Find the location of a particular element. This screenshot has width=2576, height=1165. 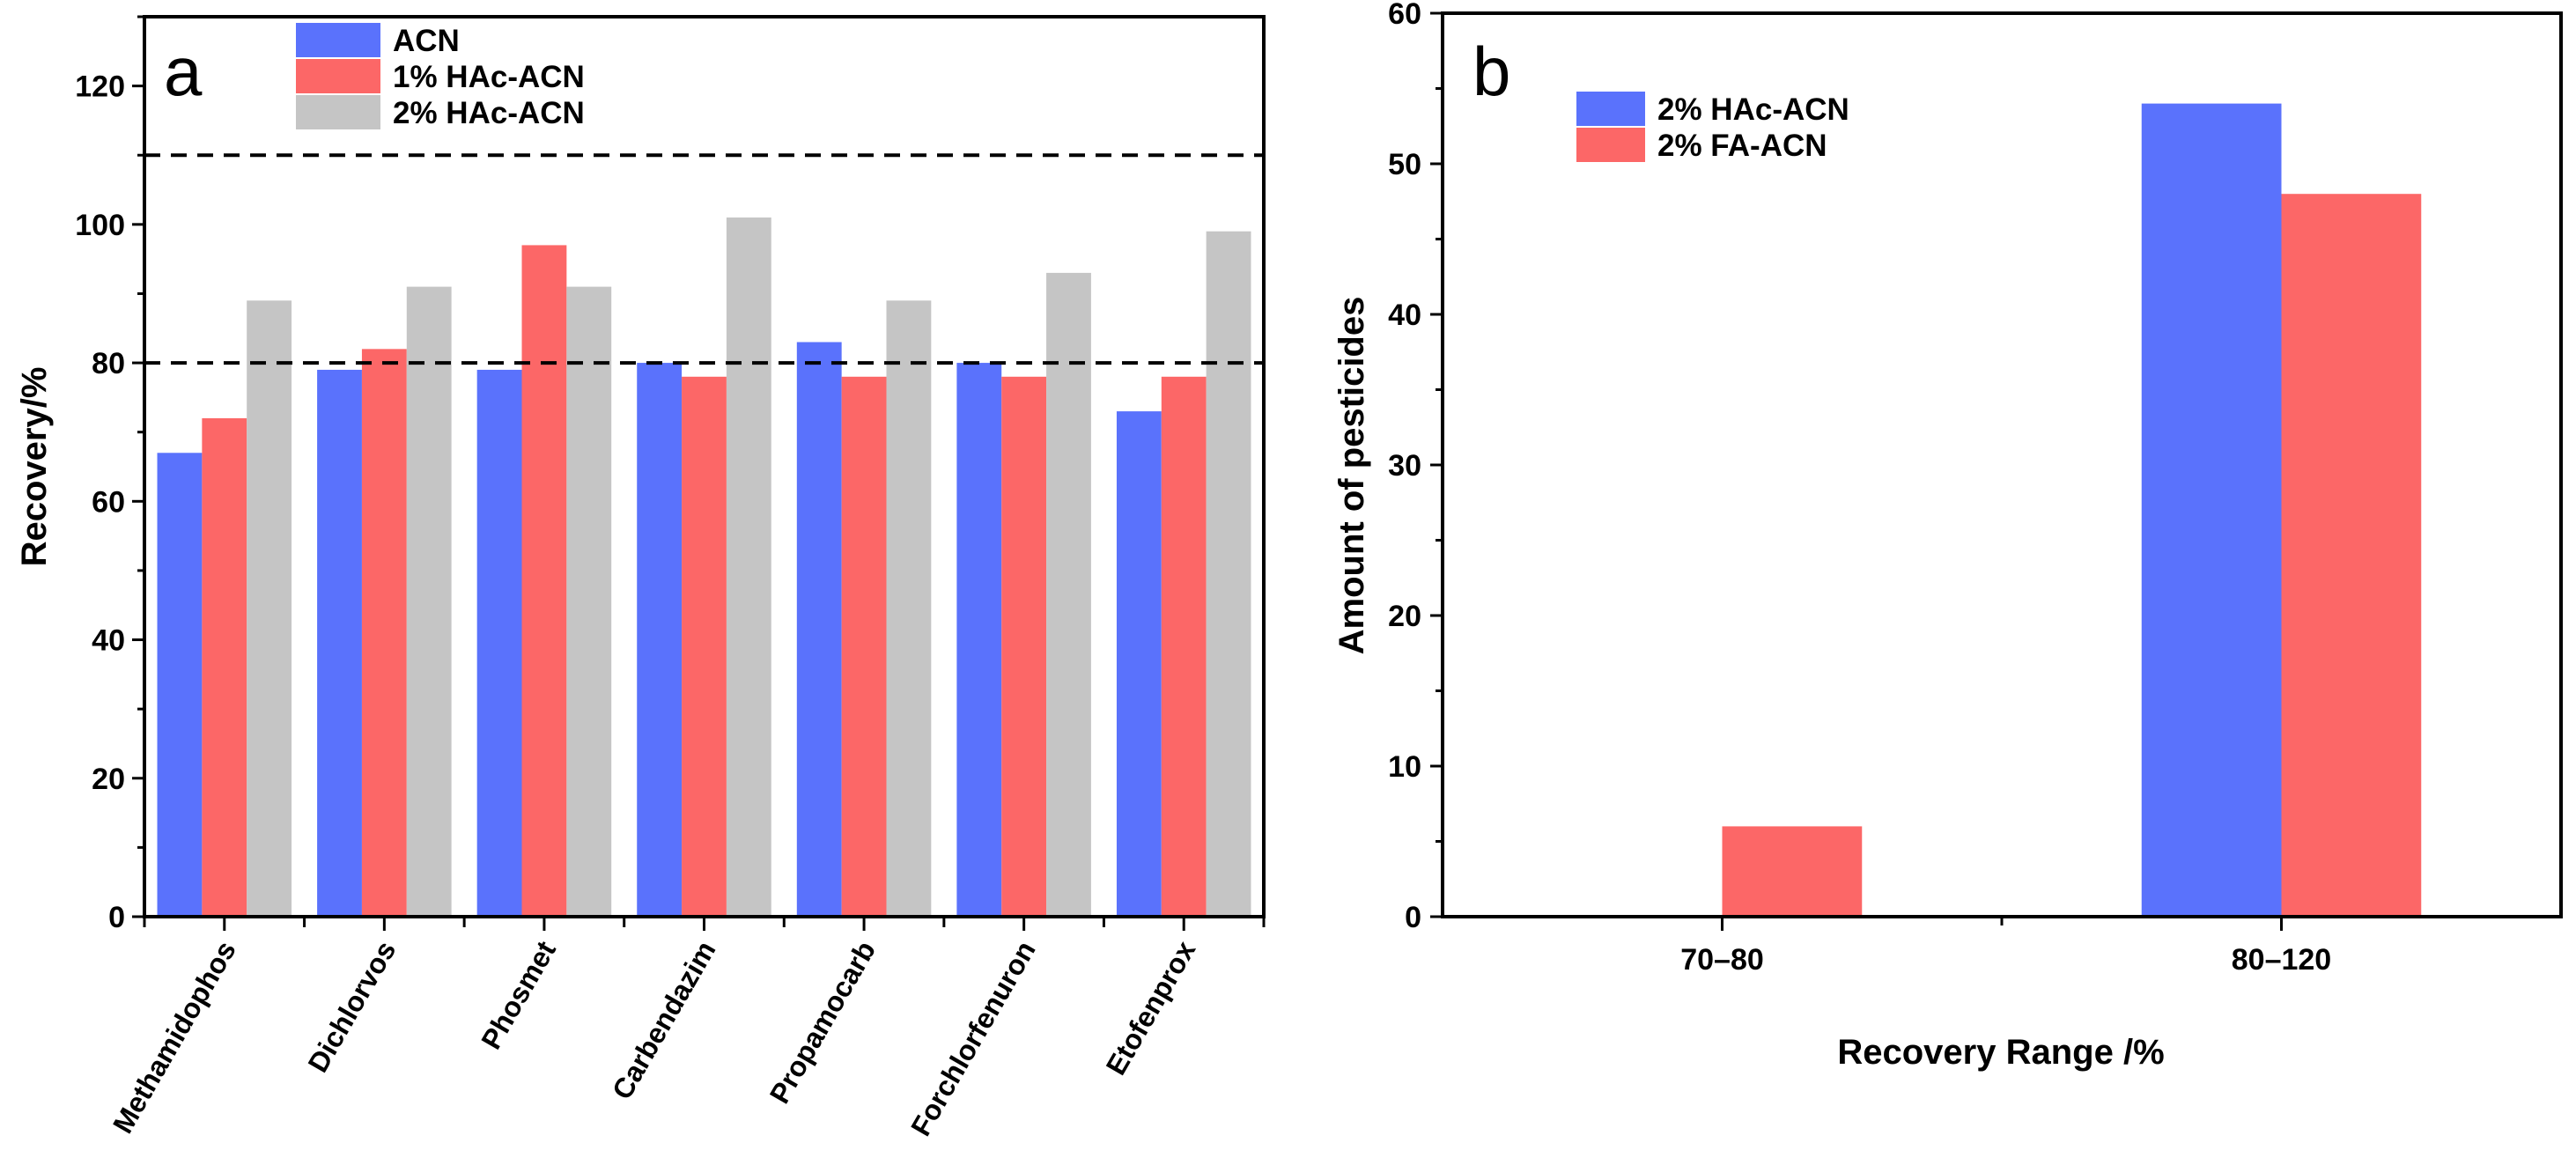

x-tick-label: Carbendazim is located at coordinates (664, 1020).